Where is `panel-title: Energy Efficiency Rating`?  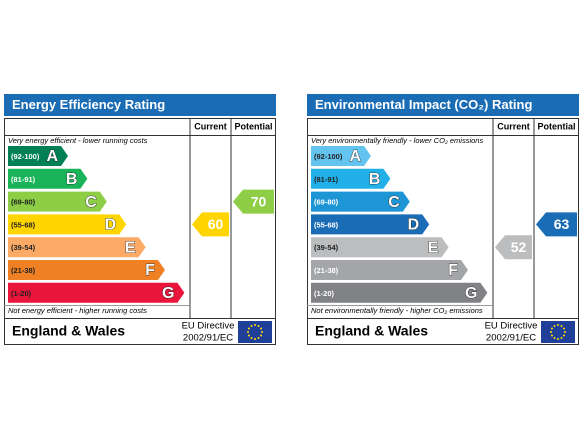
panel-title: Energy Efficiency Rating is located at coordinates (88, 104).